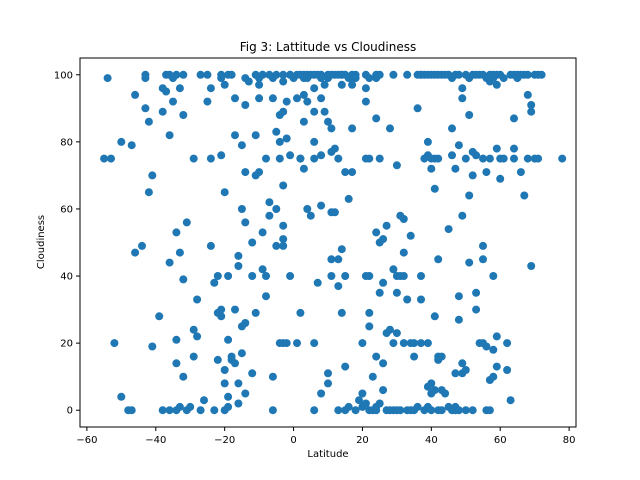 The width and height of the screenshot is (640, 480). What do you see at coordinates (67, 243) in the screenshot?
I see `y-axis: 0 20 40 60 80 100` at bounding box center [67, 243].